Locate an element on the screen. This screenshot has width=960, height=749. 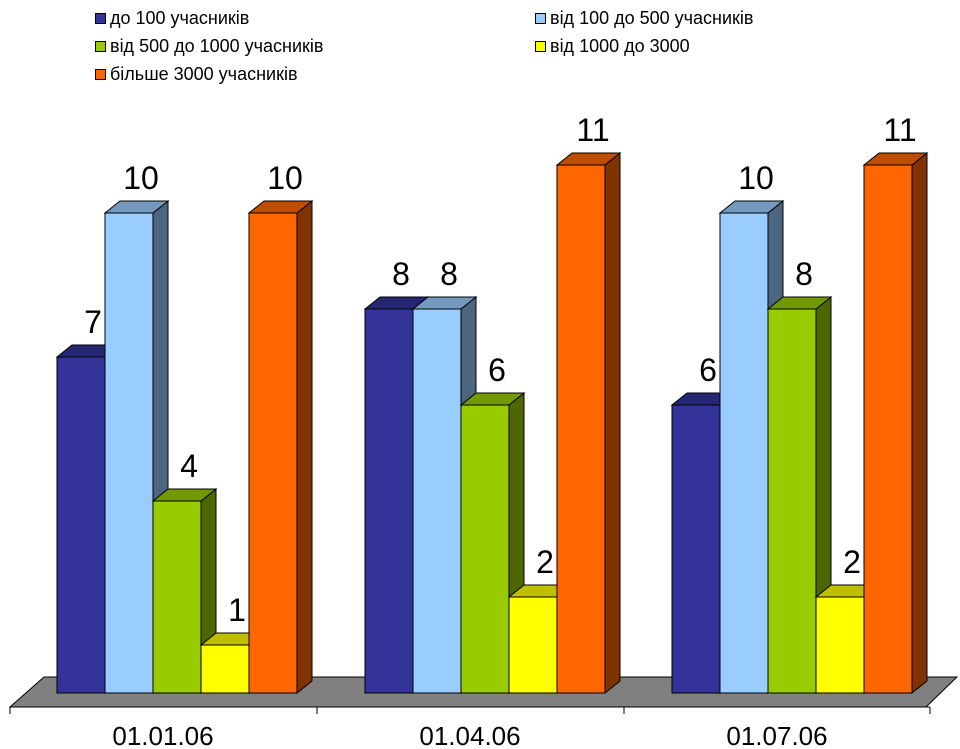
category-label: 01.04.06 is located at coordinates (469, 735).